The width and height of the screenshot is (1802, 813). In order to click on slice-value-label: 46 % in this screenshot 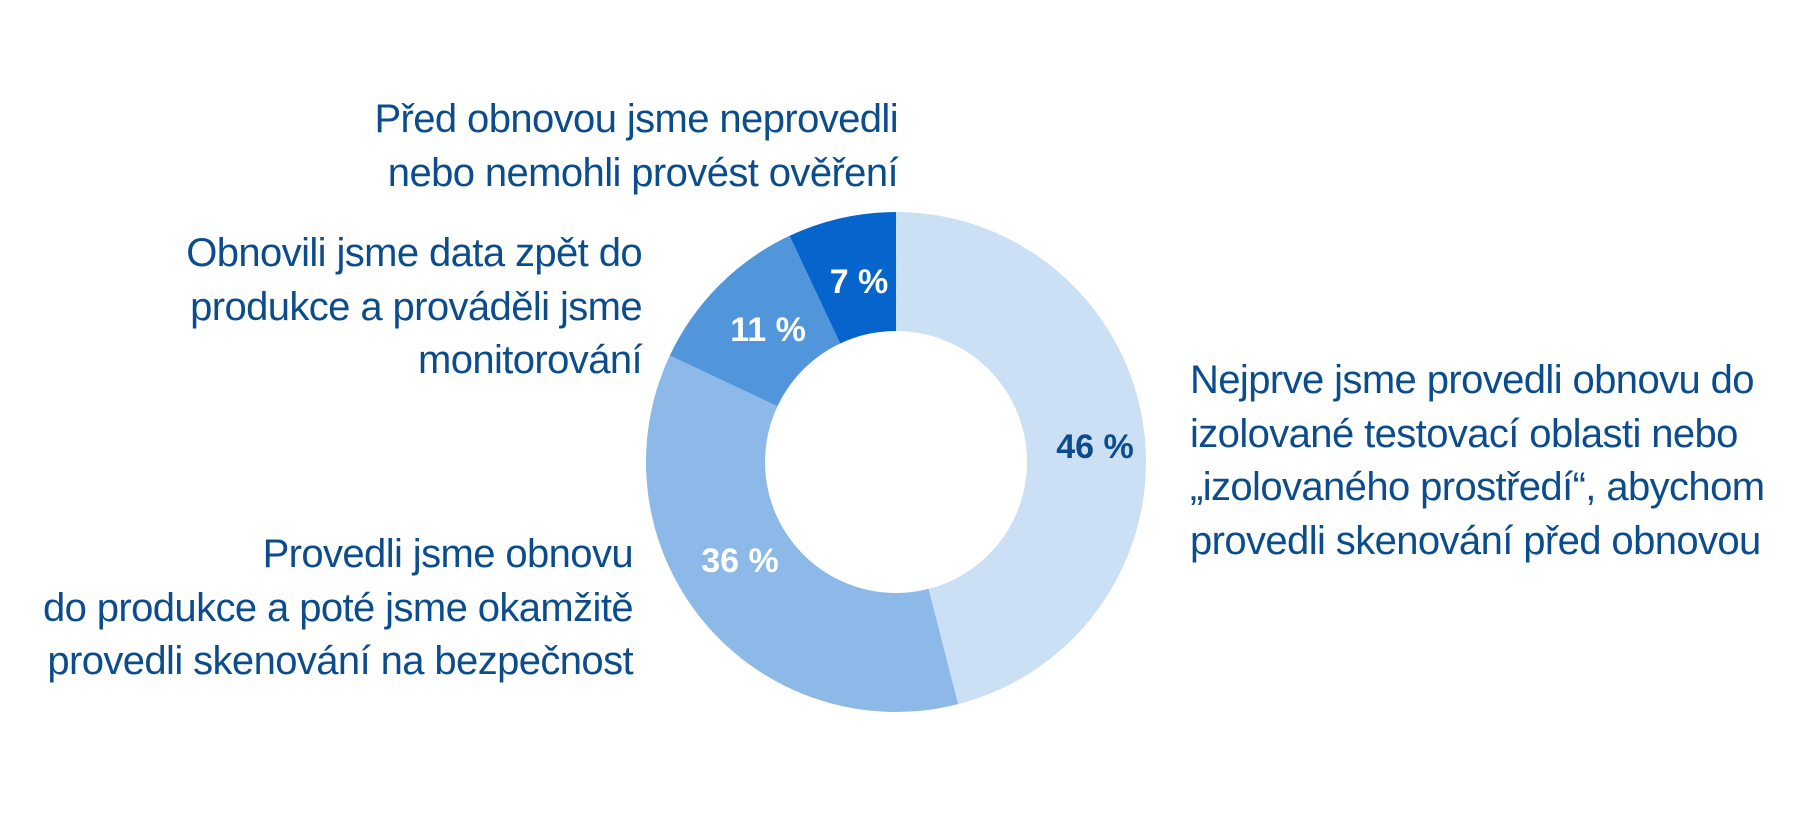, I will do `click(1095, 447)`.